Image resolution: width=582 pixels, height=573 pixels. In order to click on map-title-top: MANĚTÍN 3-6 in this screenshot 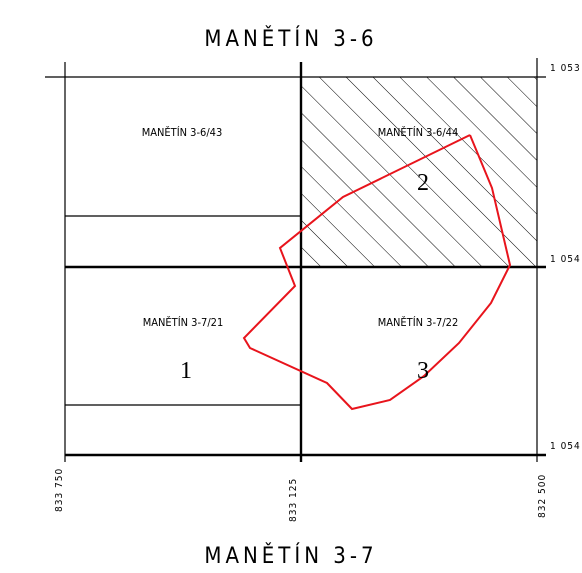, I will do `click(290, 39)`.